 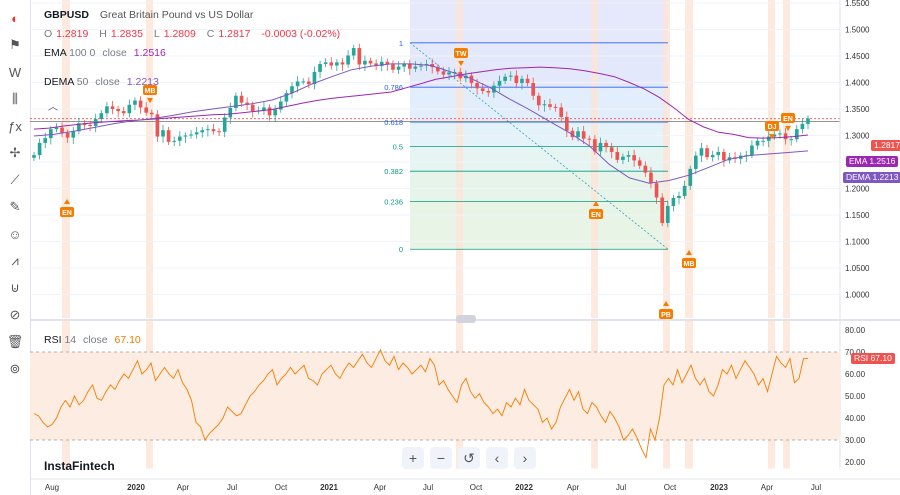 What do you see at coordinates (15, 206) in the screenshot?
I see `brush-icon: ✎` at bounding box center [15, 206].